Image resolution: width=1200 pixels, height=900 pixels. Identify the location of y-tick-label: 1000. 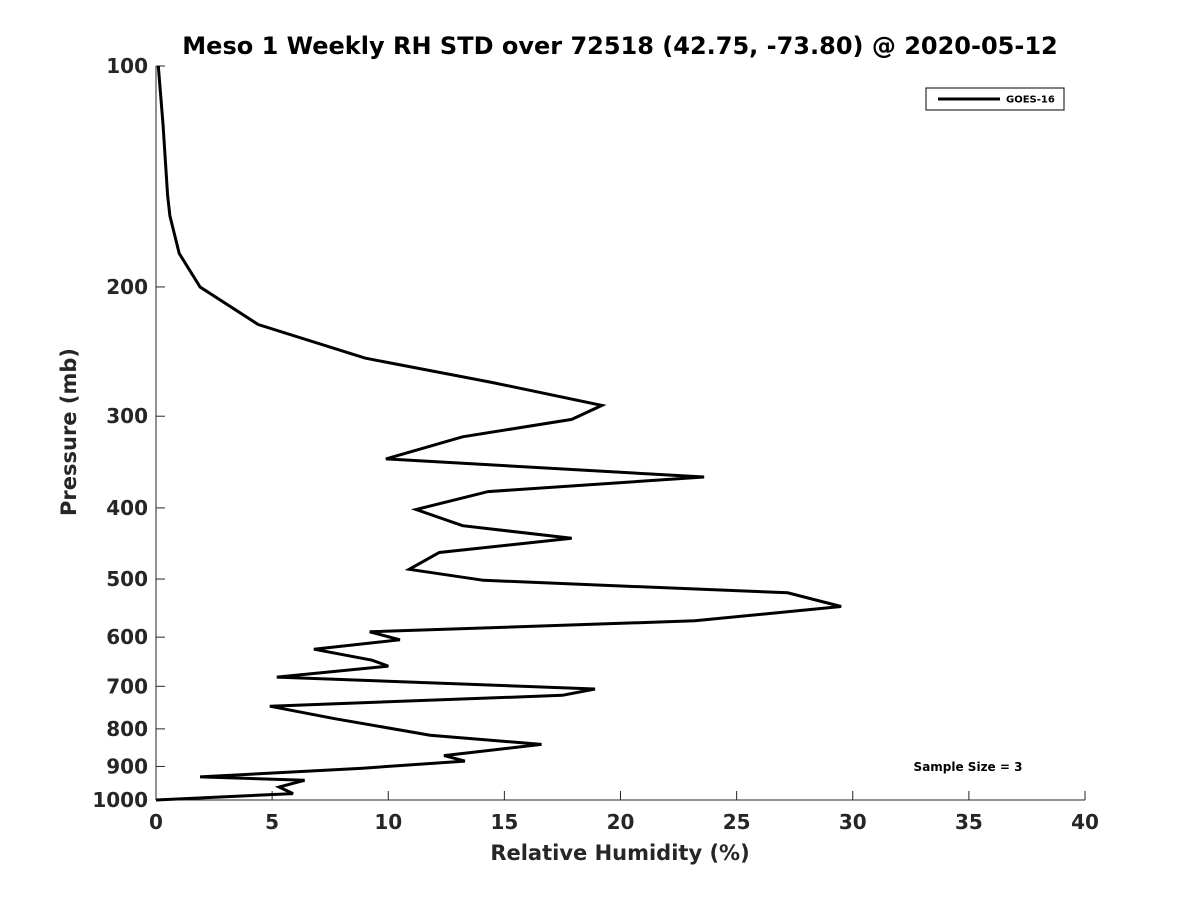
(120, 800).